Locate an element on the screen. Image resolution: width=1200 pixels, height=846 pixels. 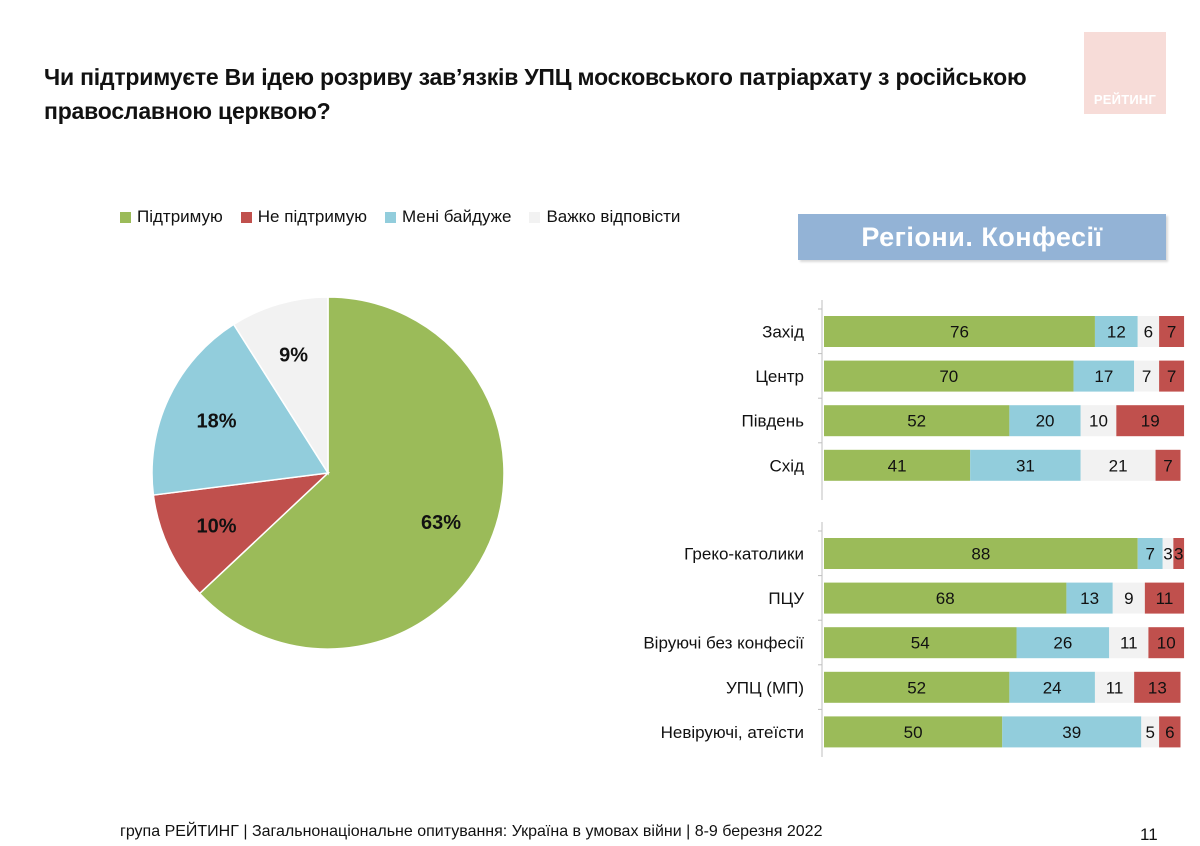
legend-label: Мені байдуже is located at coordinates (457, 216).